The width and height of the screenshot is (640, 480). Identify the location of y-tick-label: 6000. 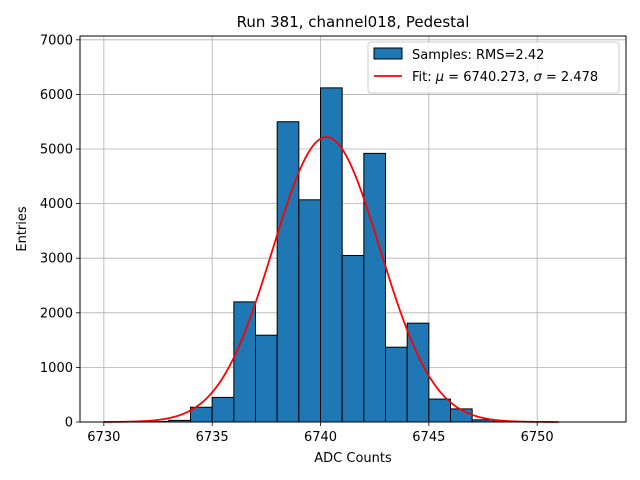
(56, 95).